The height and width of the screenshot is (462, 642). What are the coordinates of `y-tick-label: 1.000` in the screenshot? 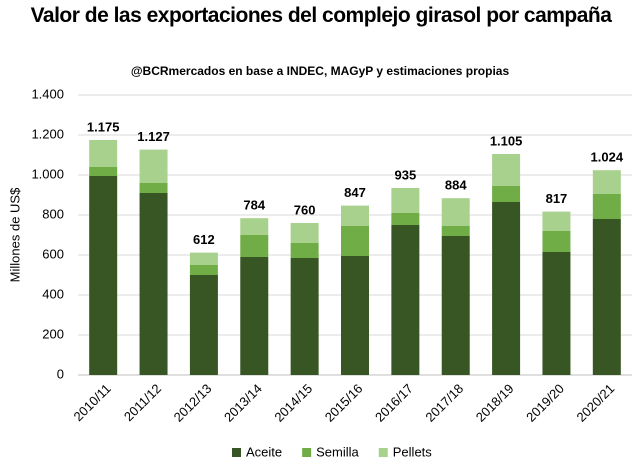 It's located at (47, 173).